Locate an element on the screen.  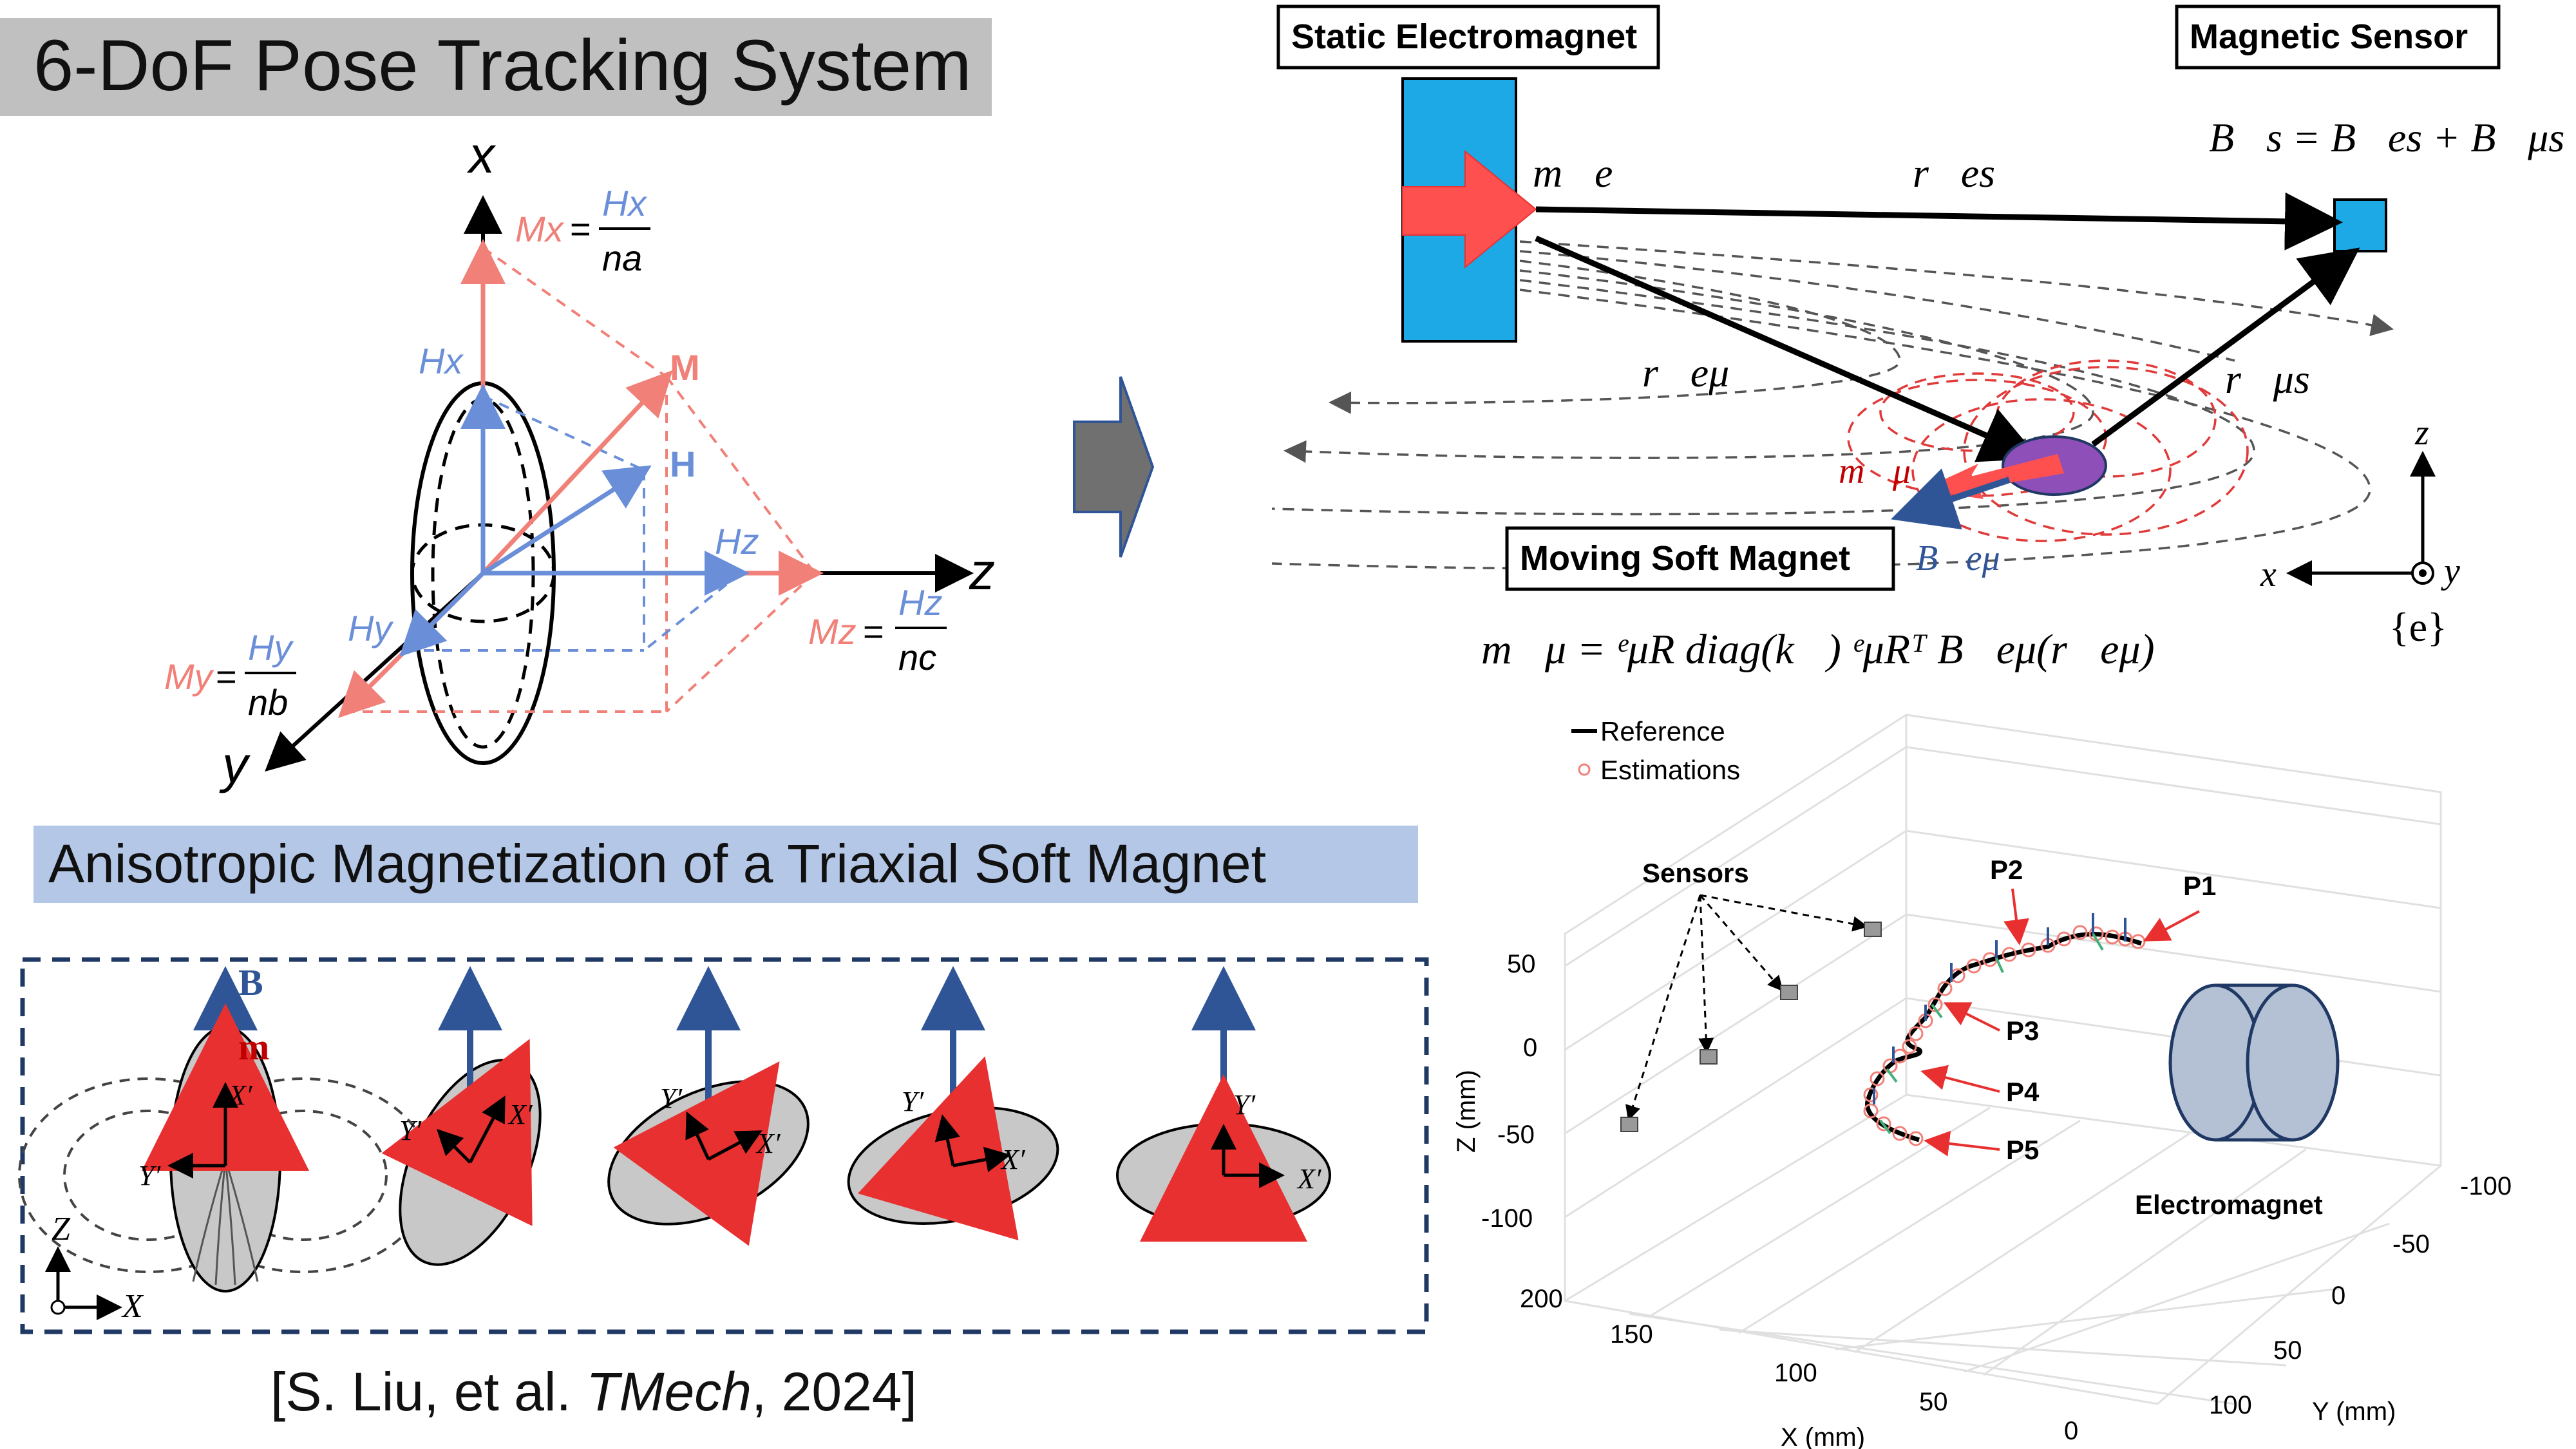
annotation-P3: P3 is located at coordinates (2022, 1031).